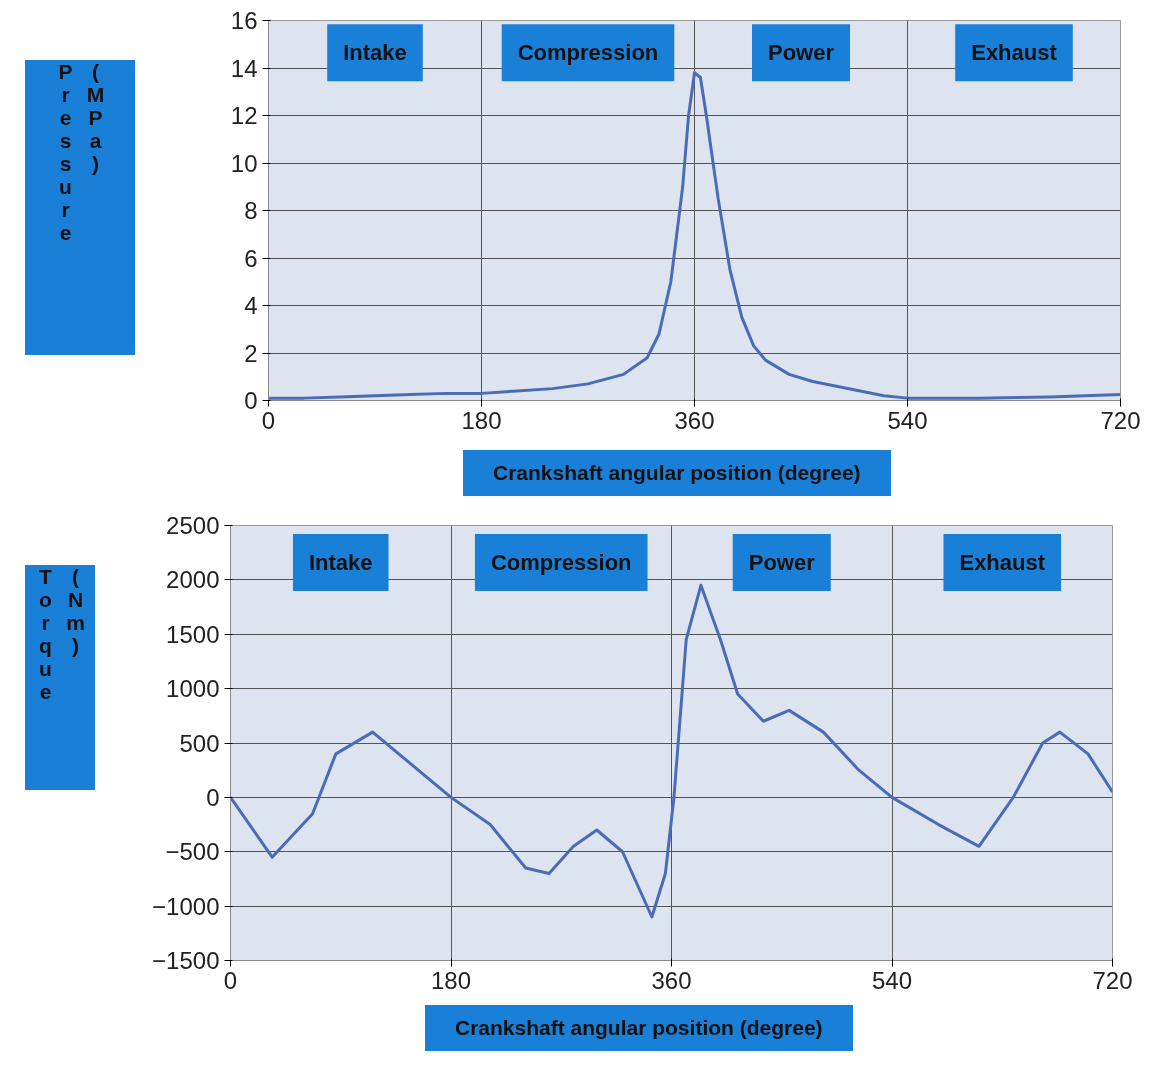  What do you see at coordinates (268, 420) in the screenshot?
I see `x-tick-label: 0` at bounding box center [268, 420].